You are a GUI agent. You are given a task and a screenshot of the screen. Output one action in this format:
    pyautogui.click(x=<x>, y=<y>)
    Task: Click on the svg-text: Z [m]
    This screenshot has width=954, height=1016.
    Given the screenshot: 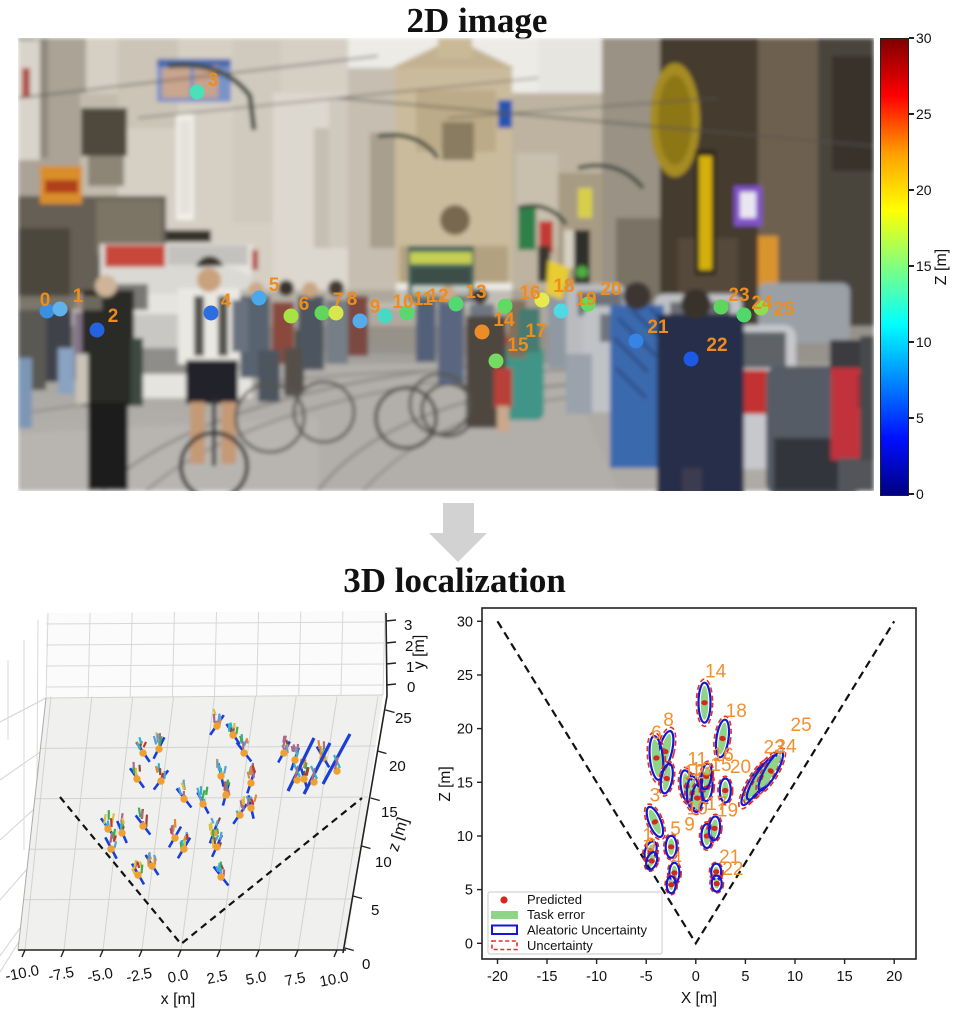 What is the action you would take?
    pyautogui.click(x=445, y=783)
    